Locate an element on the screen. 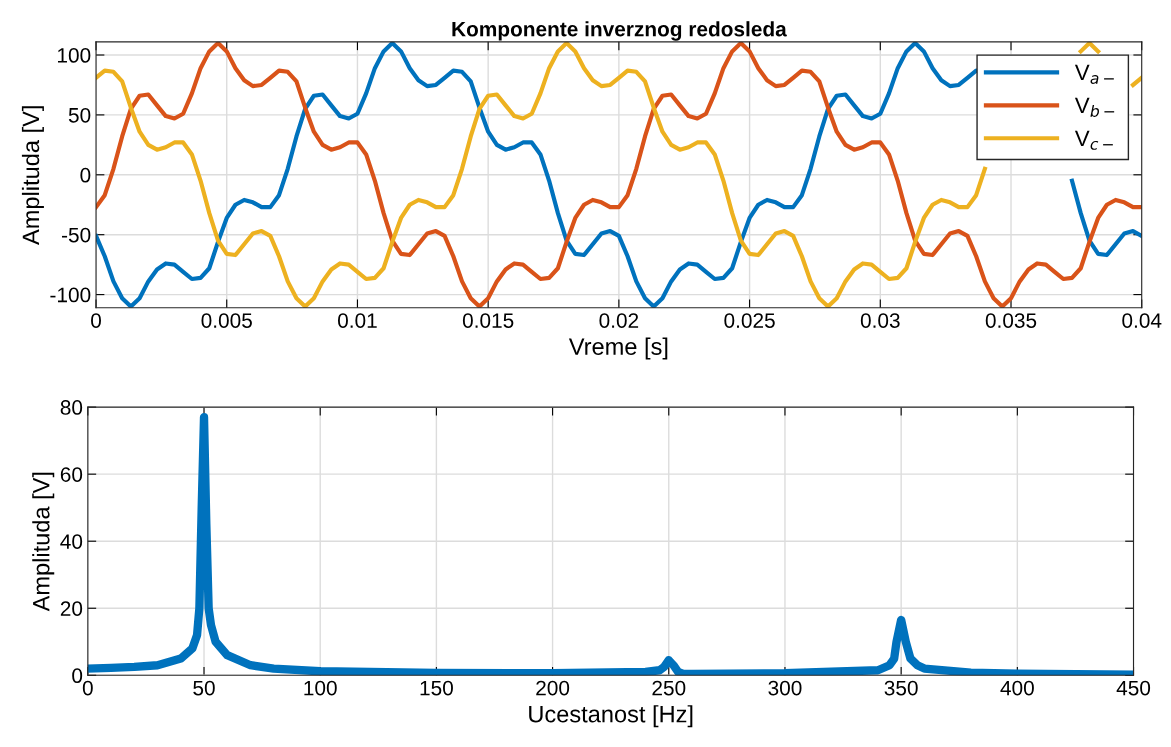  x-tick-label: 0.04 is located at coordinates (1142, 320).